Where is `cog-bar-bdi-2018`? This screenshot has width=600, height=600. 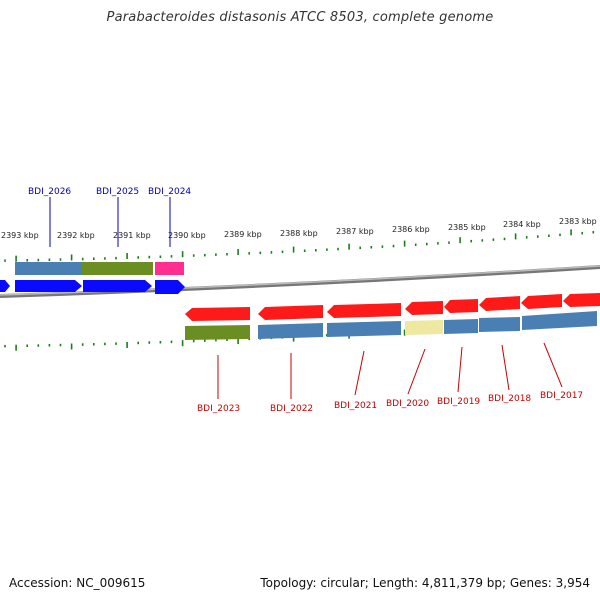 cog-bar-bdi-2018 is located at coordinates (499, 324).